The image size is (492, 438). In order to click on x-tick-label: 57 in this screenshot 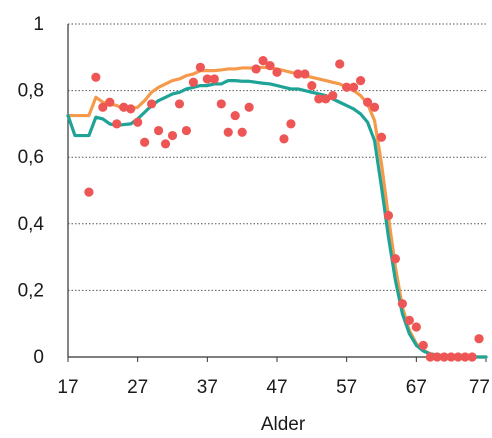, I will do `click(346, 387)`.